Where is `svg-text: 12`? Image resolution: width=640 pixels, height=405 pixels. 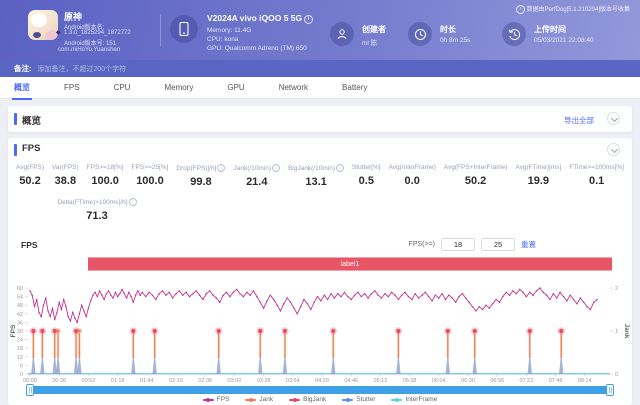
svg-text: 12 is located at coordinates (20, 358).